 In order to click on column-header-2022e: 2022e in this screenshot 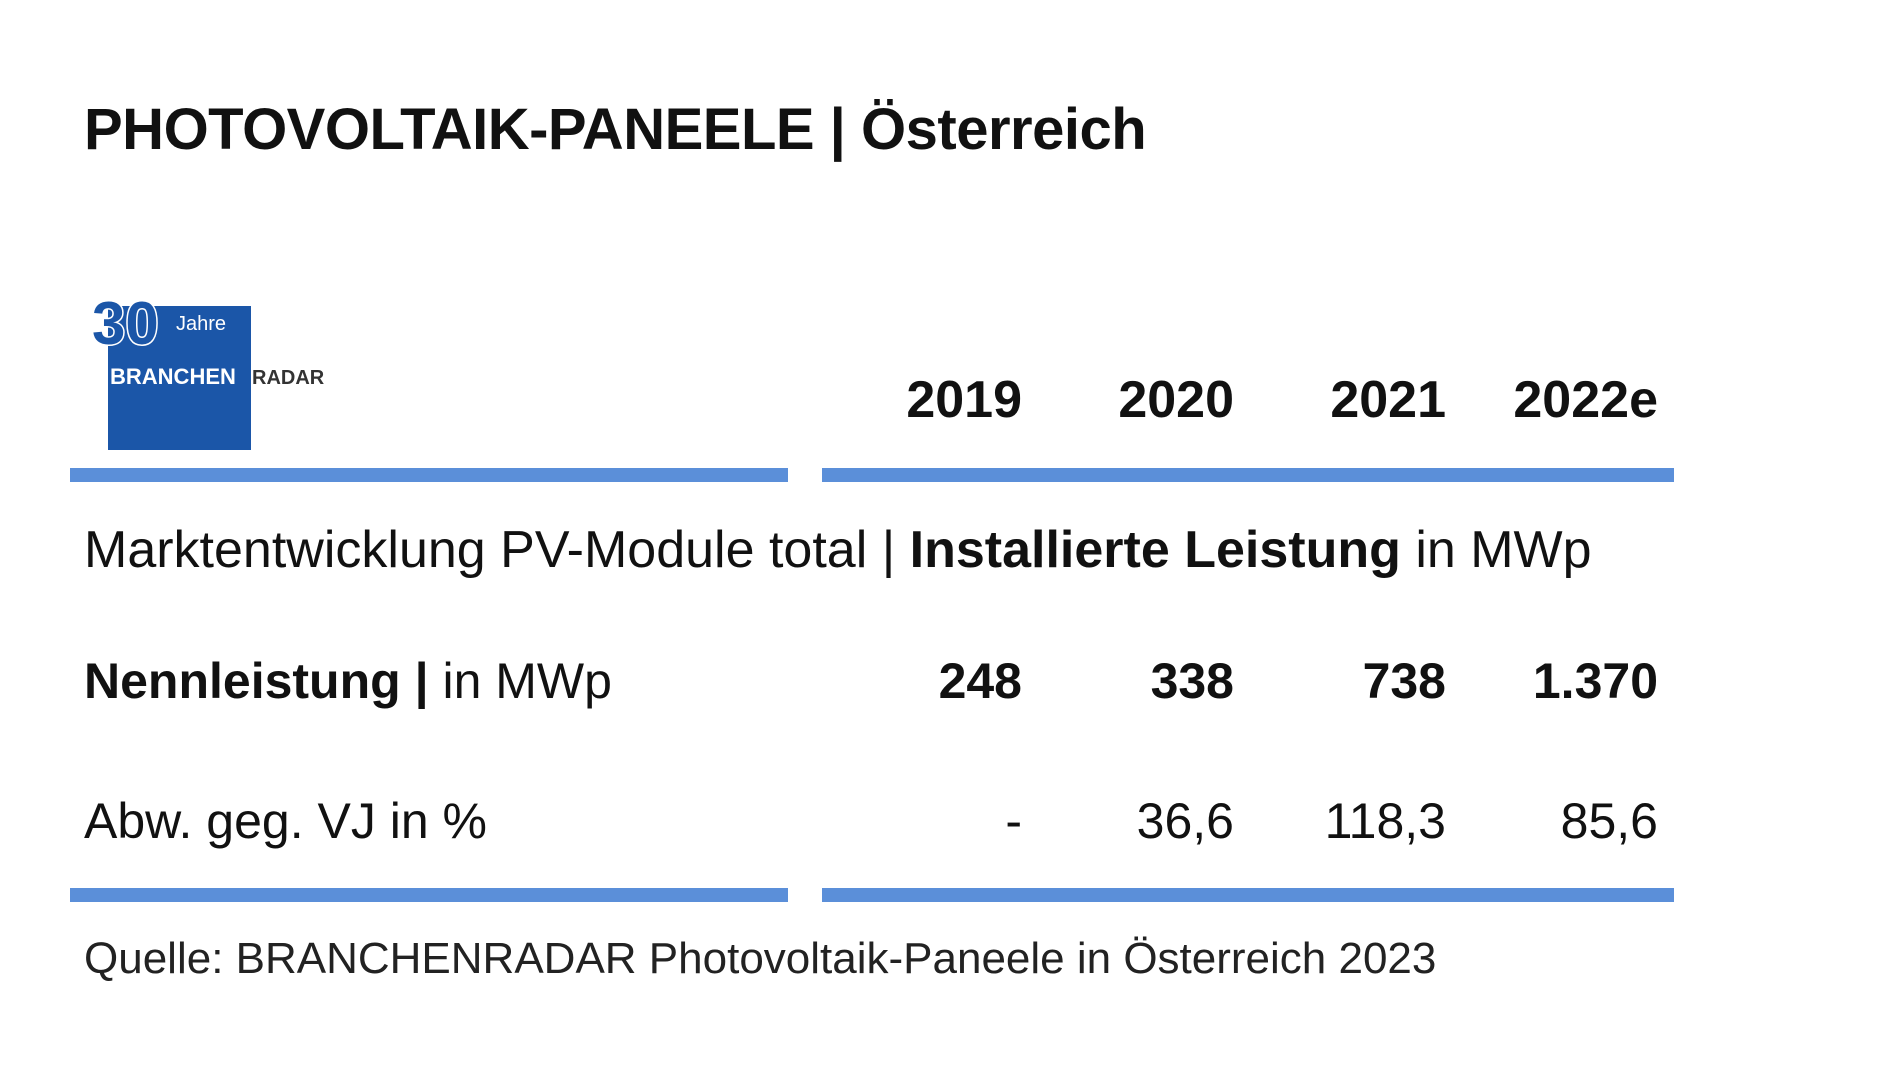, I will do `click(1585, 400)`.